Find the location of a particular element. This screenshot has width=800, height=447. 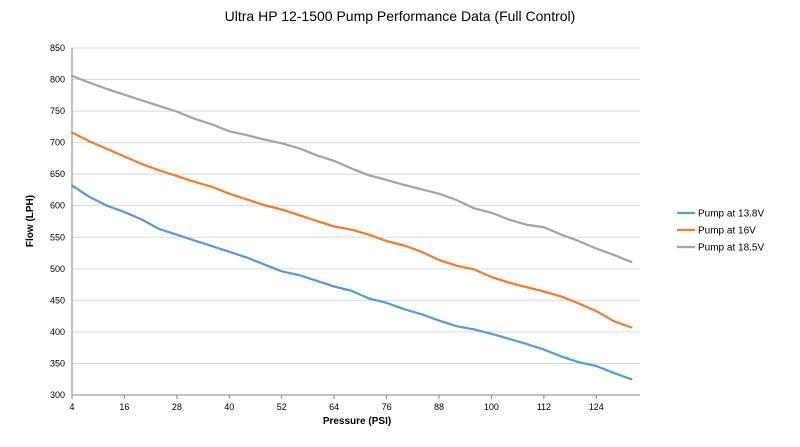

y-tick-label: 350 is located at coordinates (57, 363).